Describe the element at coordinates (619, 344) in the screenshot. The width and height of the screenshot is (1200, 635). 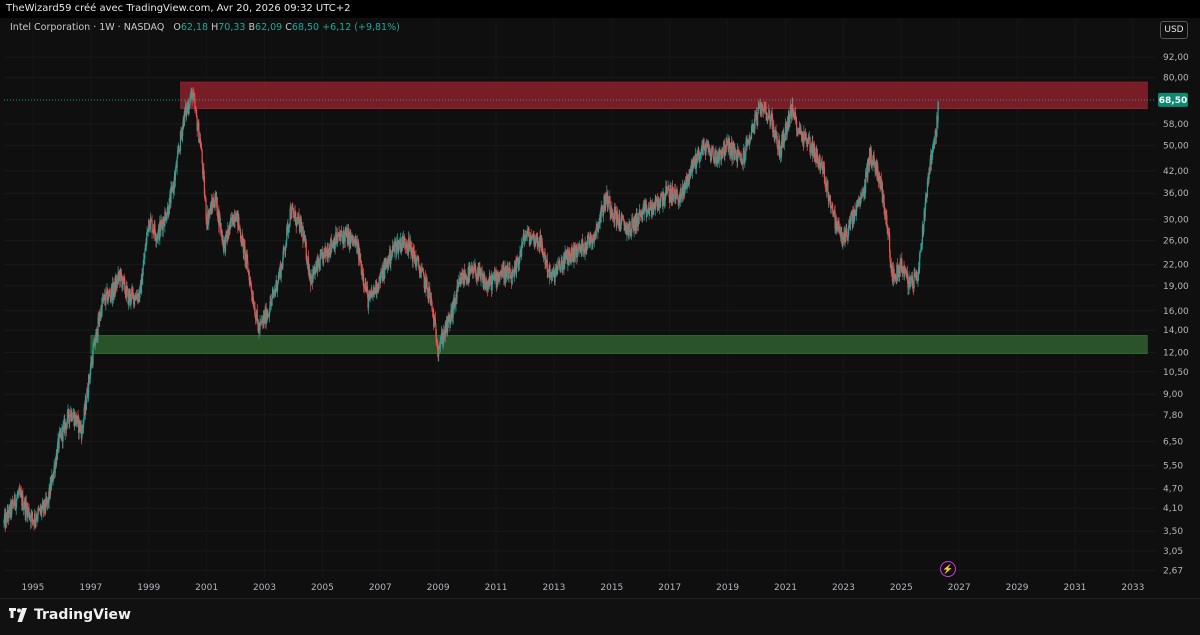
I see `support-zone` at that location.